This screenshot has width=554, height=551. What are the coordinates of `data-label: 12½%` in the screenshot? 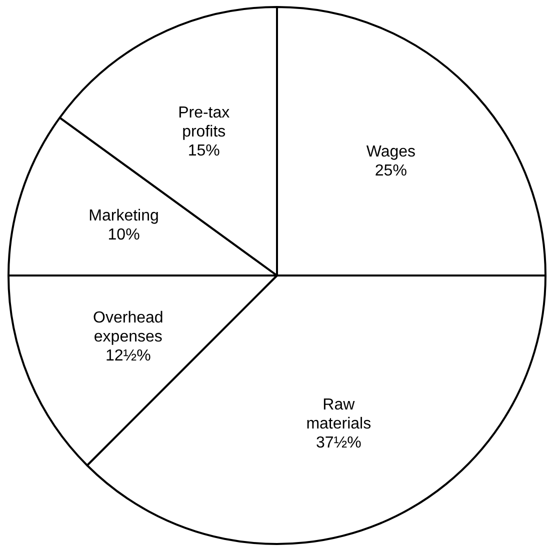 It's located at (128, 356).